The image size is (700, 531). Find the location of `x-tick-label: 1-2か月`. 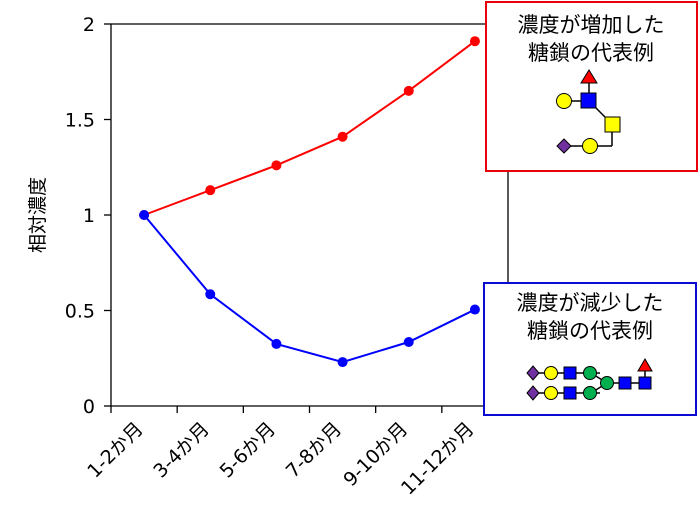

x-tick-label: 1-2か月 is located at coordinates (115, 450).